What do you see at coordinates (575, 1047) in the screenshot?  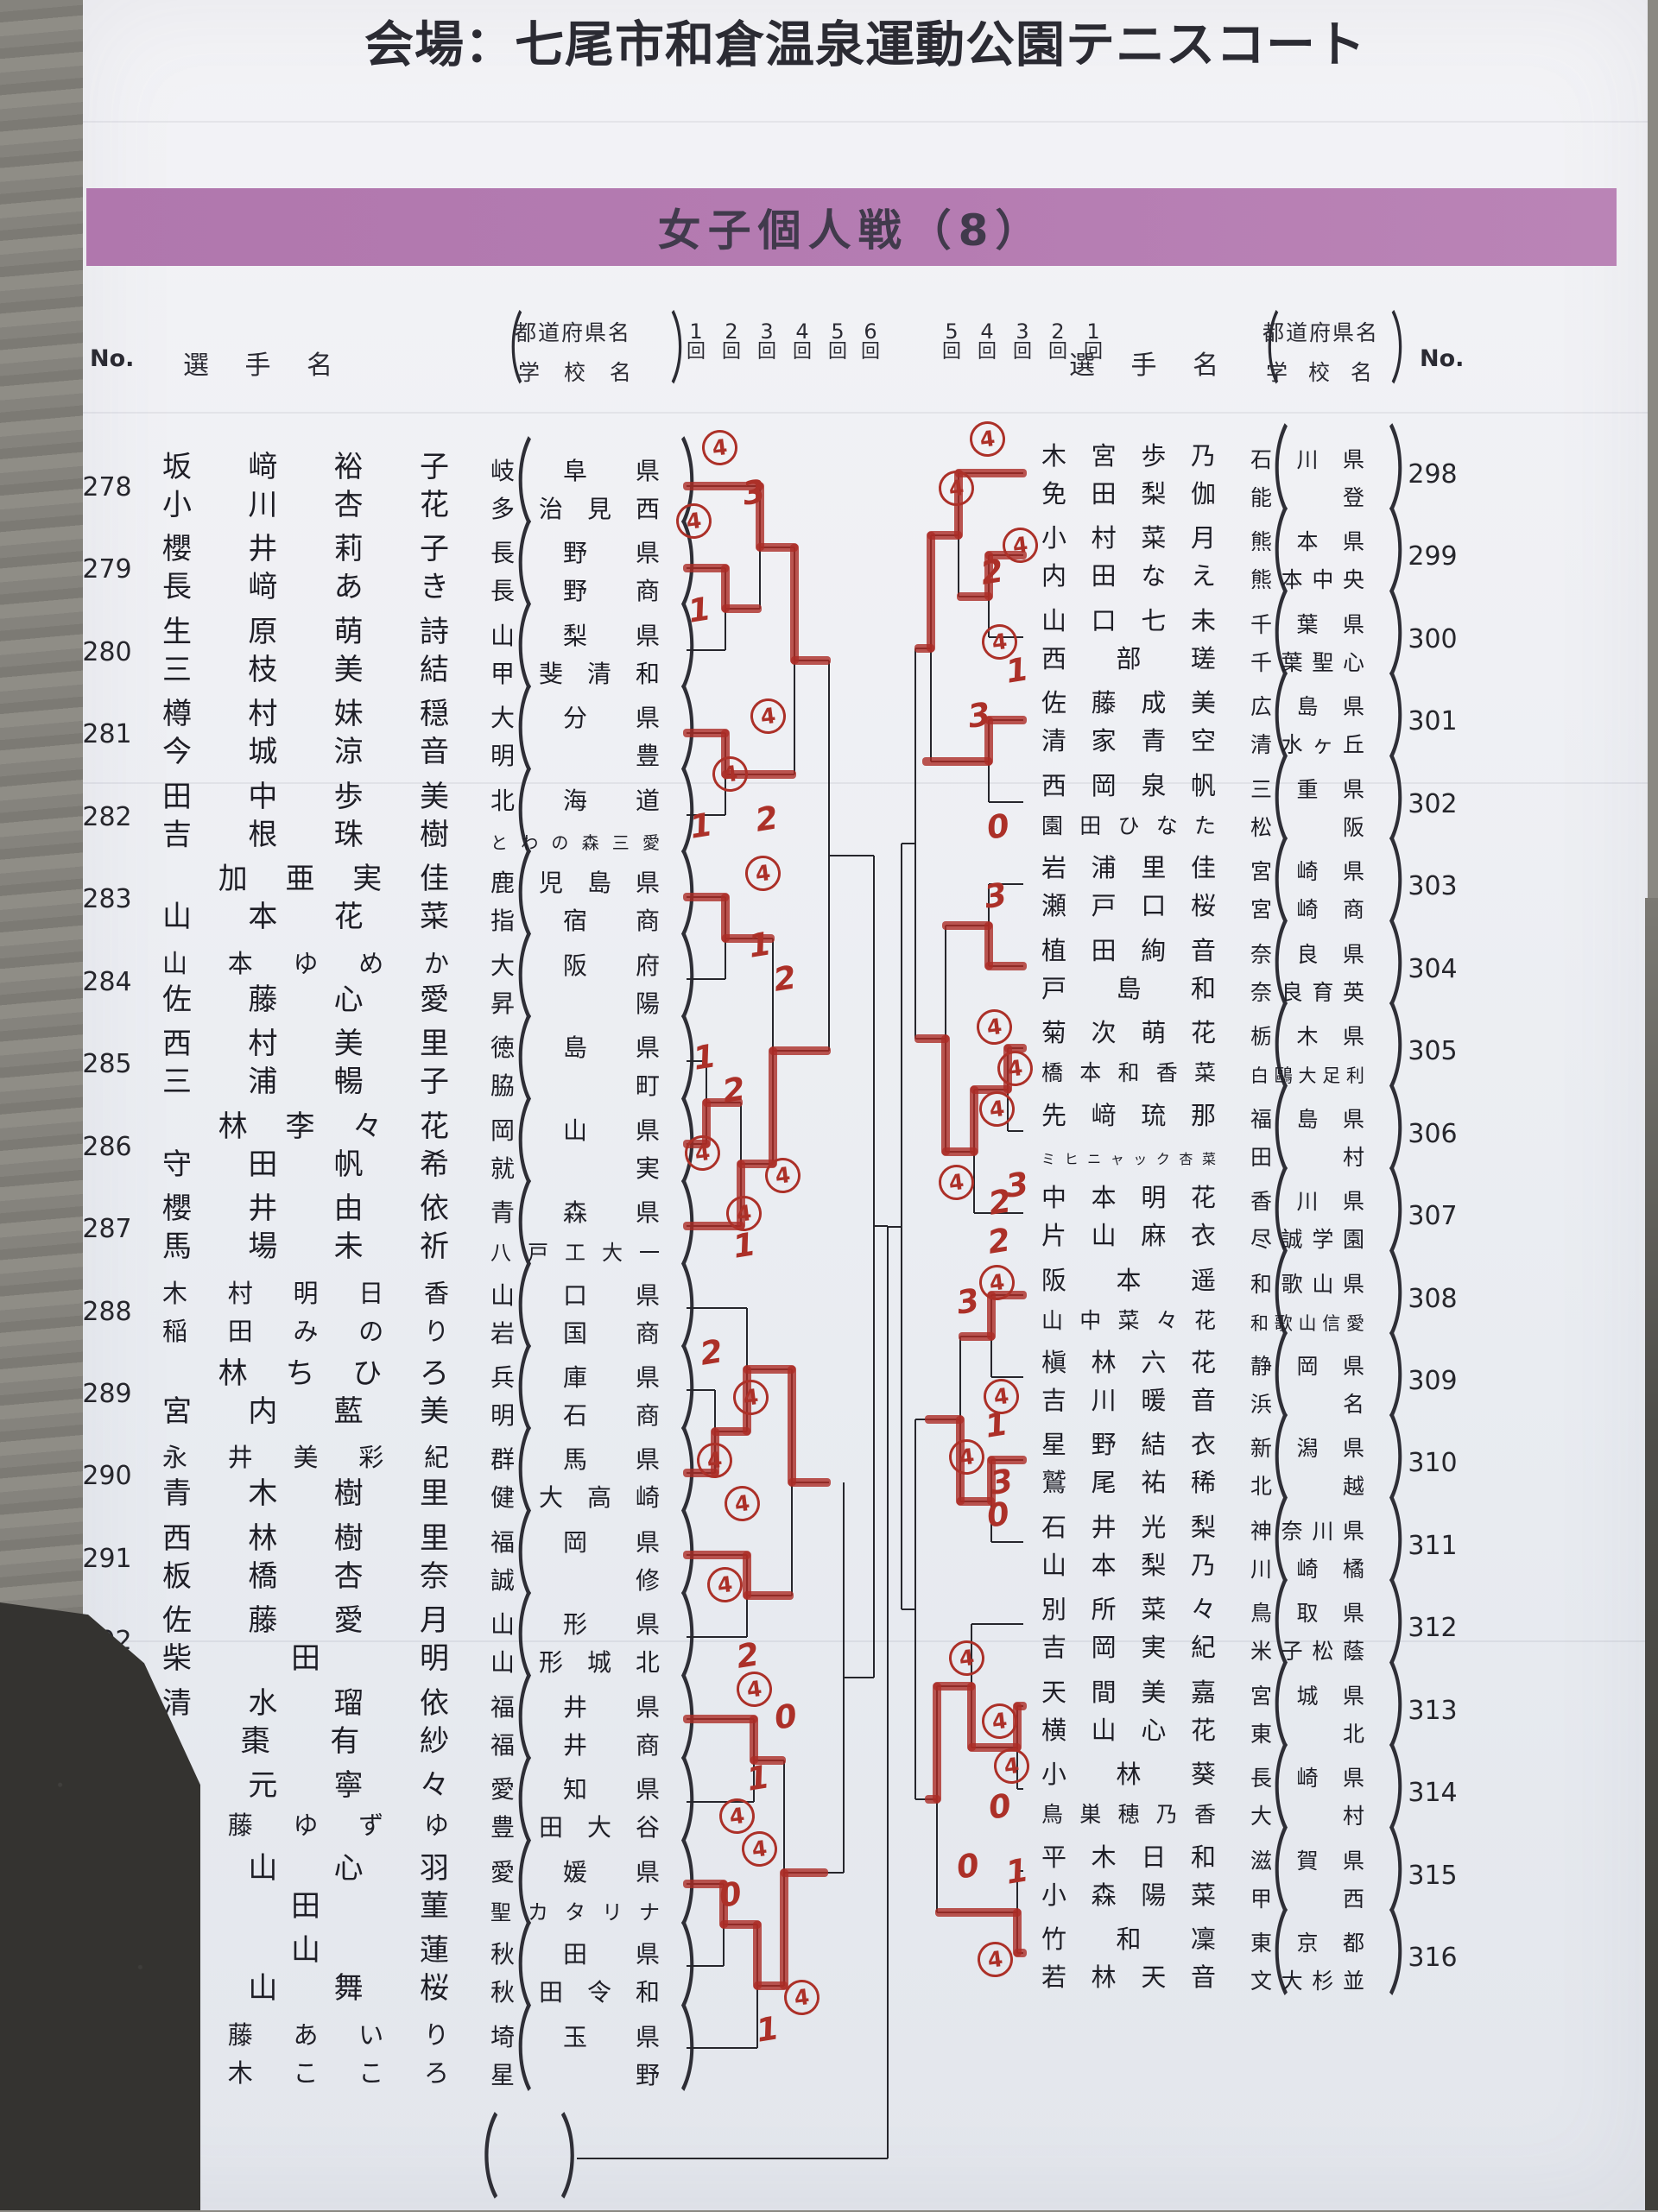 I see `prefecture-name: 徳島県` at bounding box center [575, 1047].